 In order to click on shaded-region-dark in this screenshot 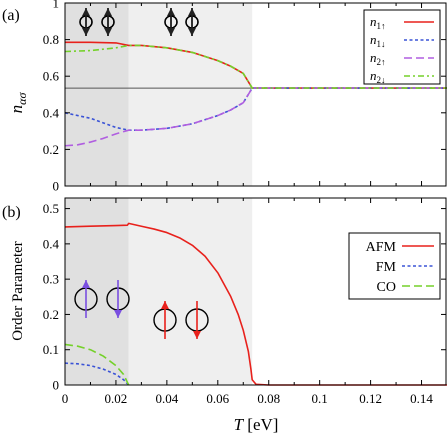, I will do `click(97, 94)`.